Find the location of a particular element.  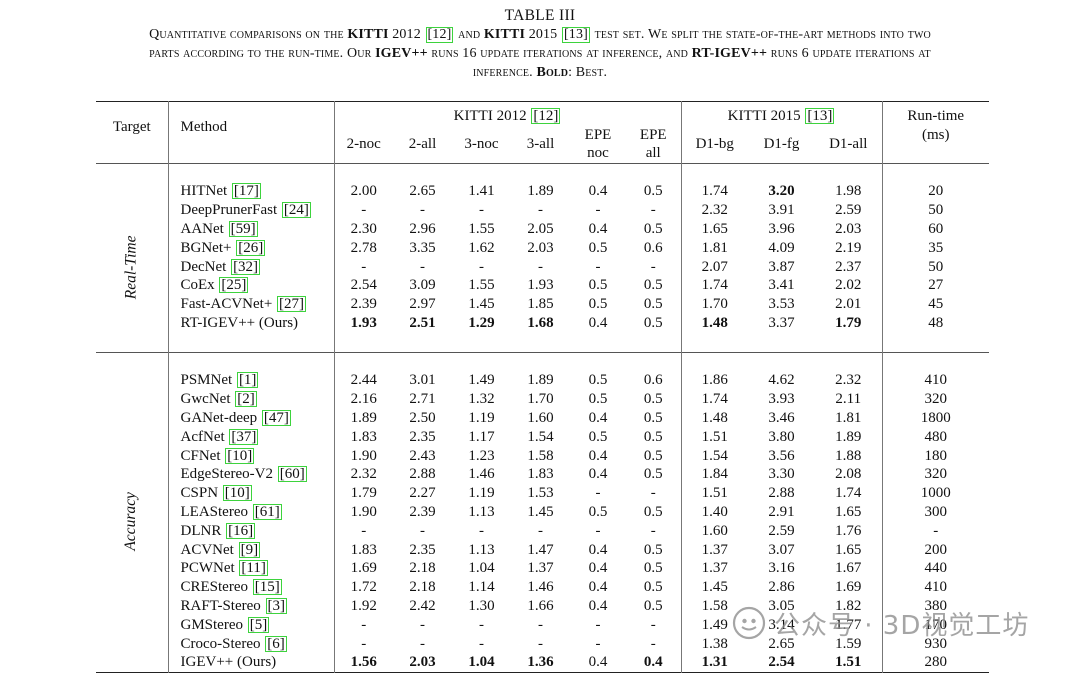

header-d1-all: D1-all is located at coordinates (849, 144).